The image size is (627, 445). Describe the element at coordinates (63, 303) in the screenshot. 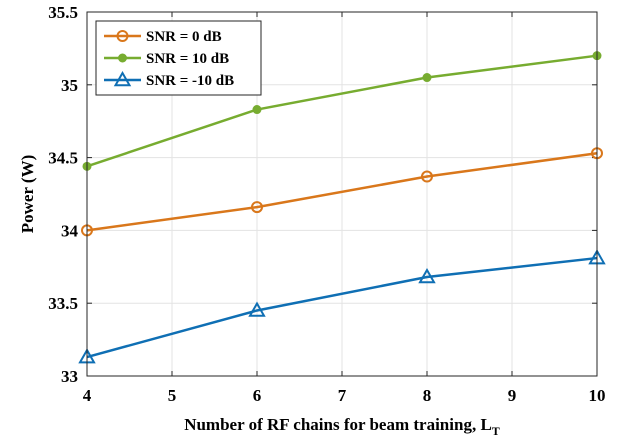

I see `y-tick-label: 33.5` at that location.